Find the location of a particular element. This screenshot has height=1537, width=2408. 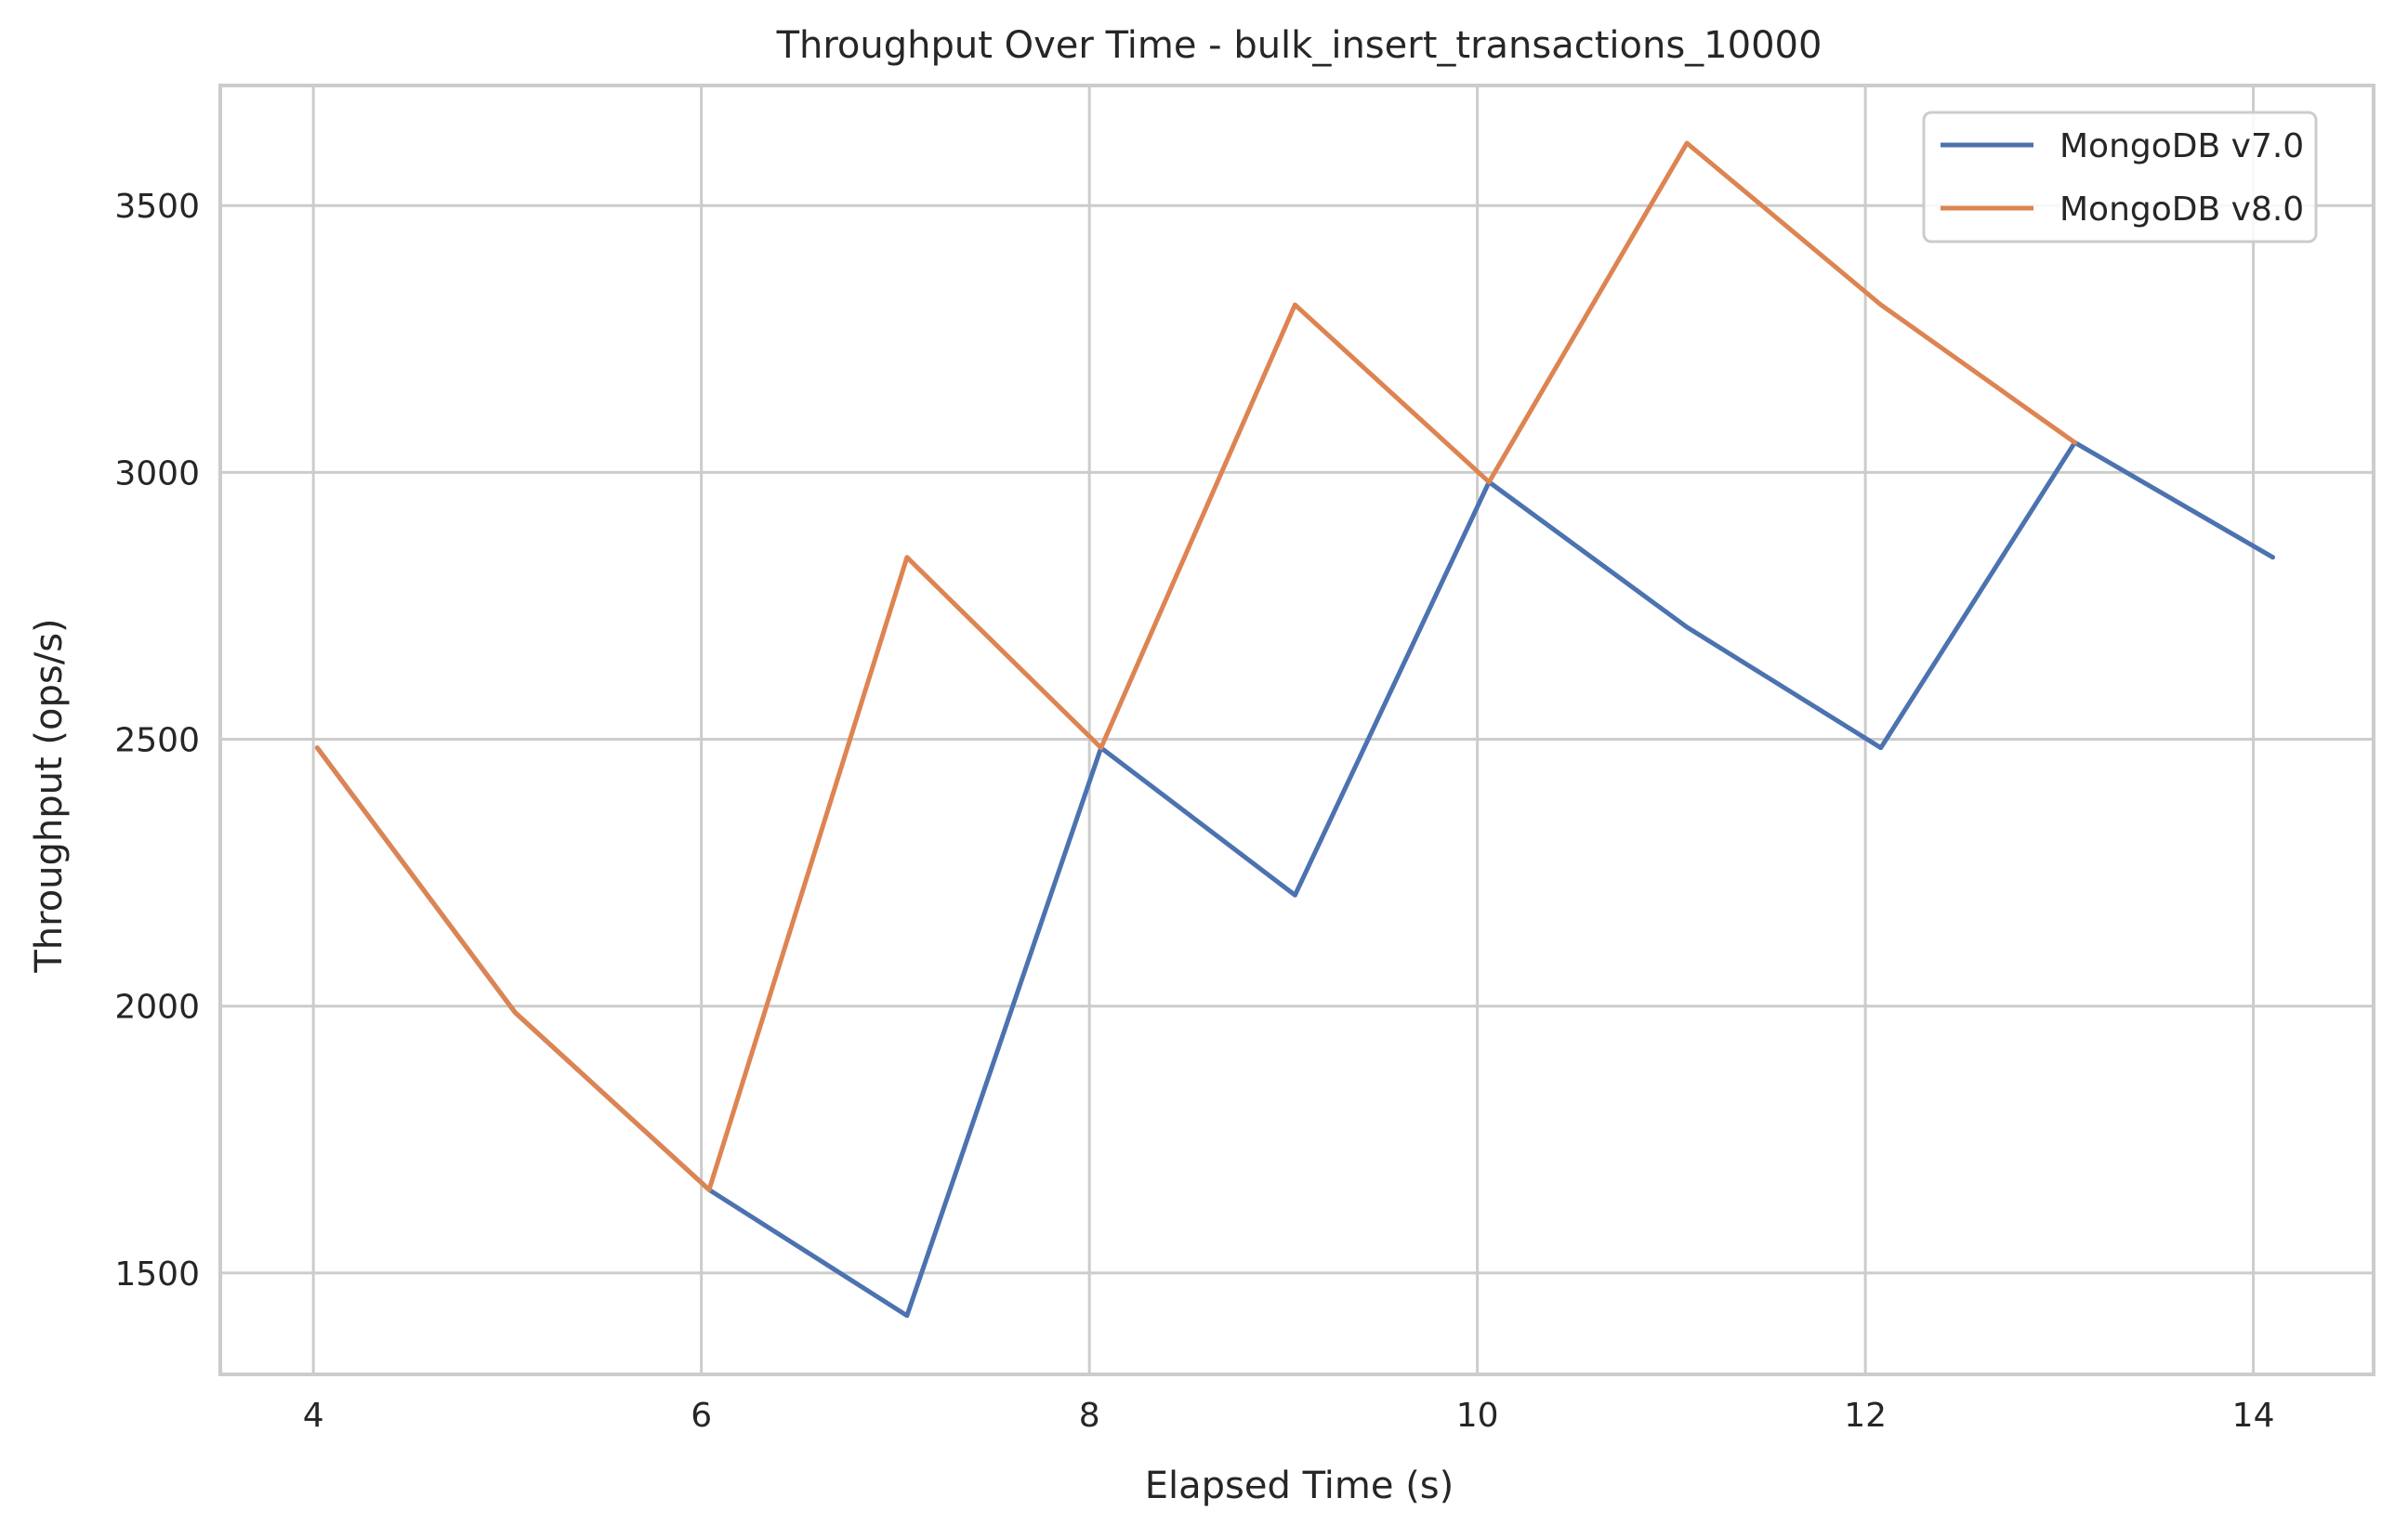

x-tick-label: 10 is located at coordinates (1477, 1416).